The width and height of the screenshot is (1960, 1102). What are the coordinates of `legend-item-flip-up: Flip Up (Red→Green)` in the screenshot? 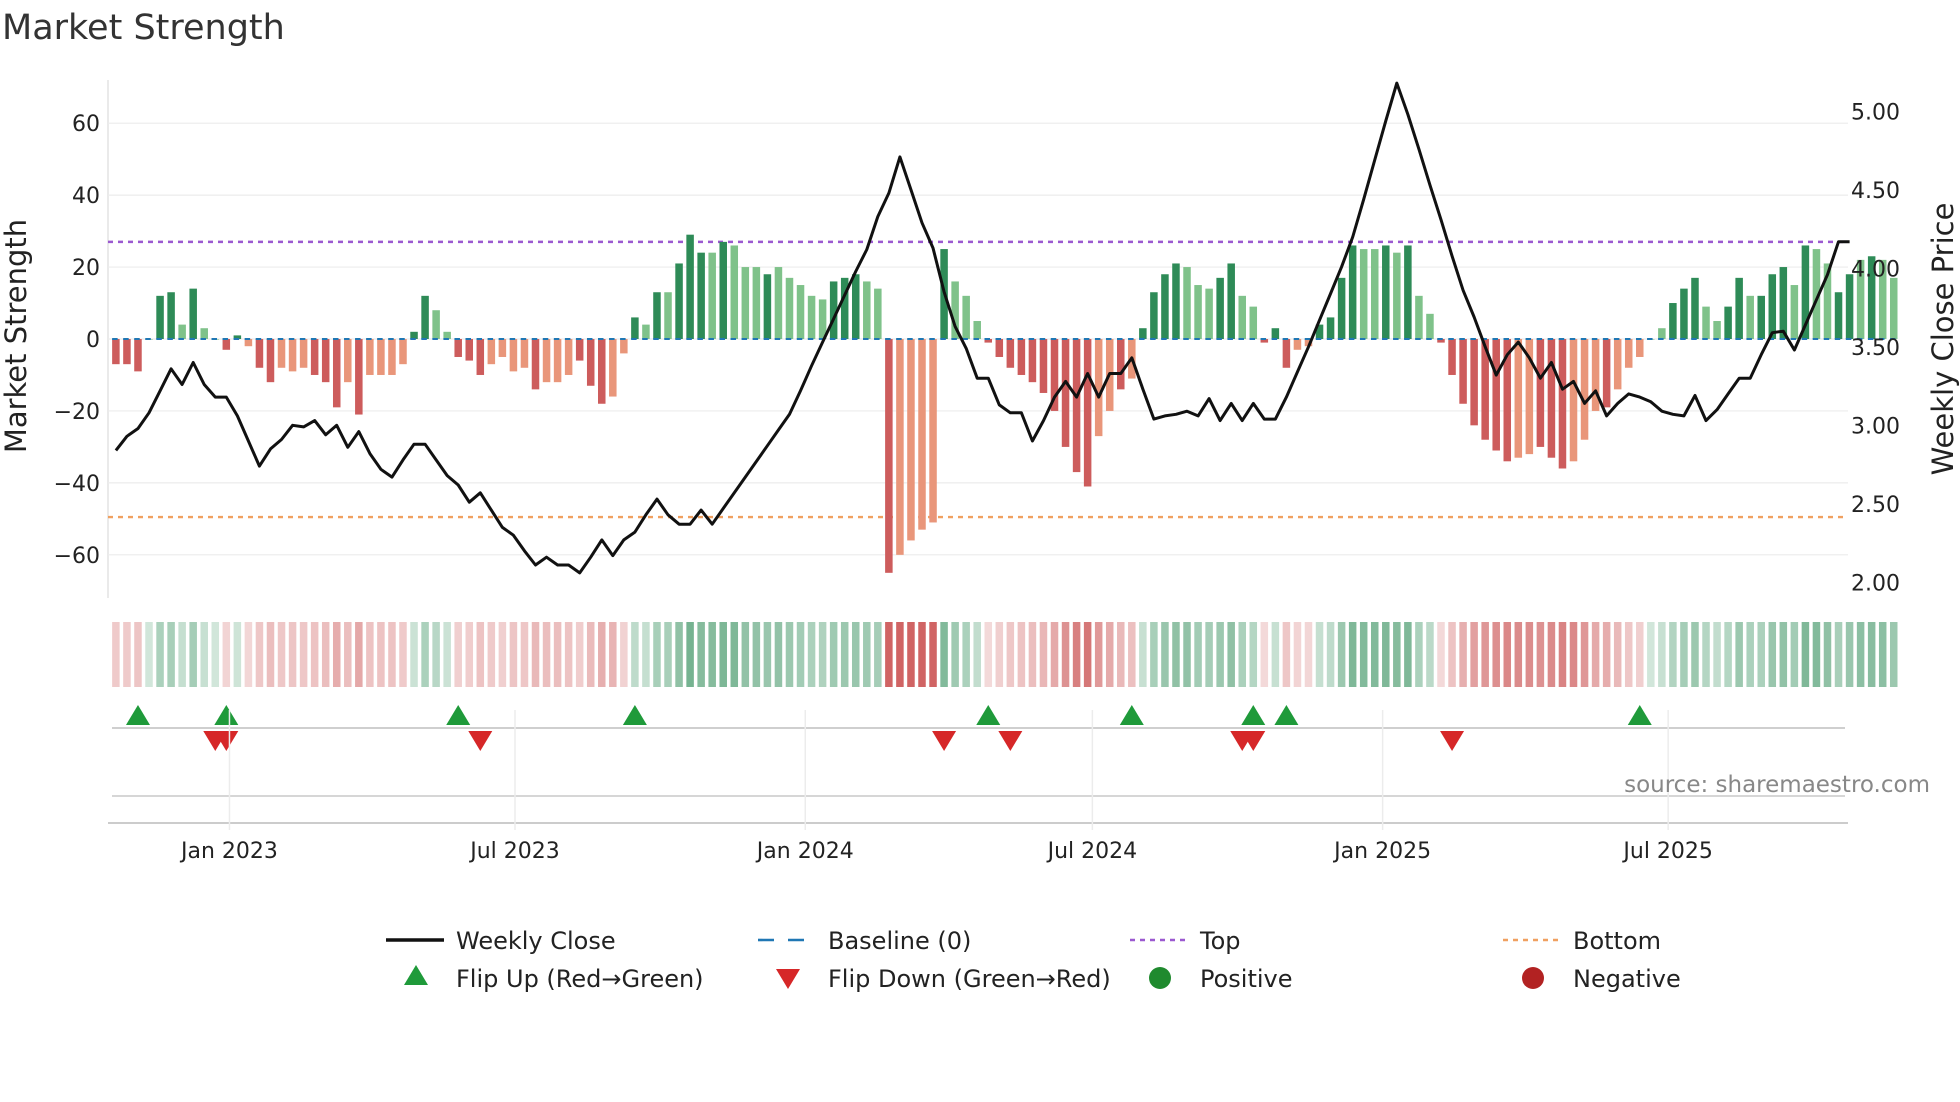 It's located at (554, 979).